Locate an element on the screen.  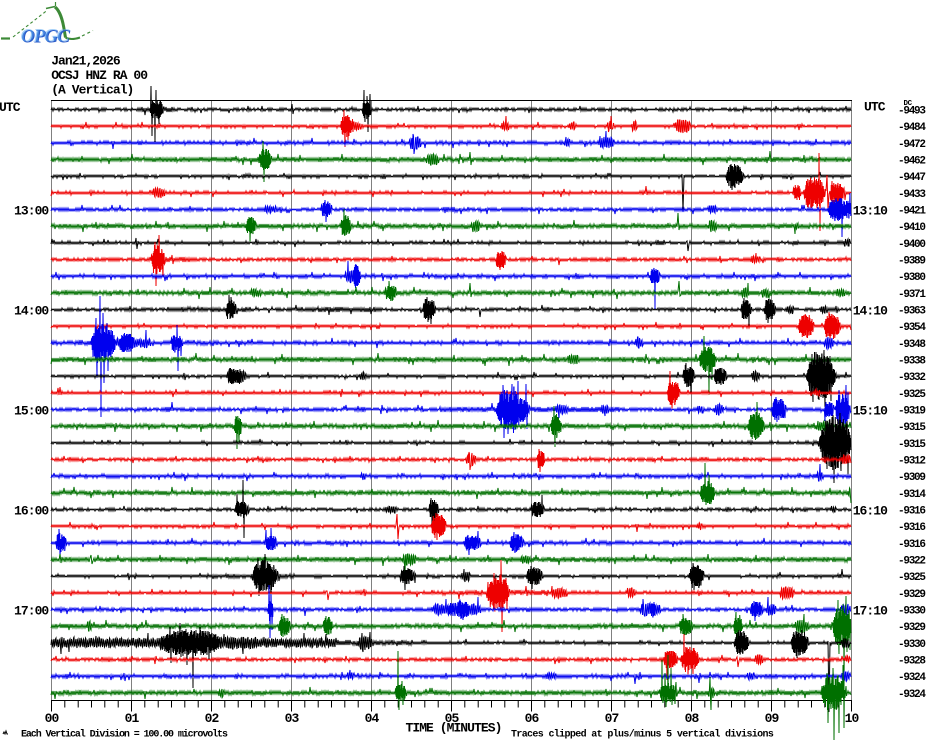
svg-text: OCSJ HNZ RA 00 is located at coordinates (99, 75).